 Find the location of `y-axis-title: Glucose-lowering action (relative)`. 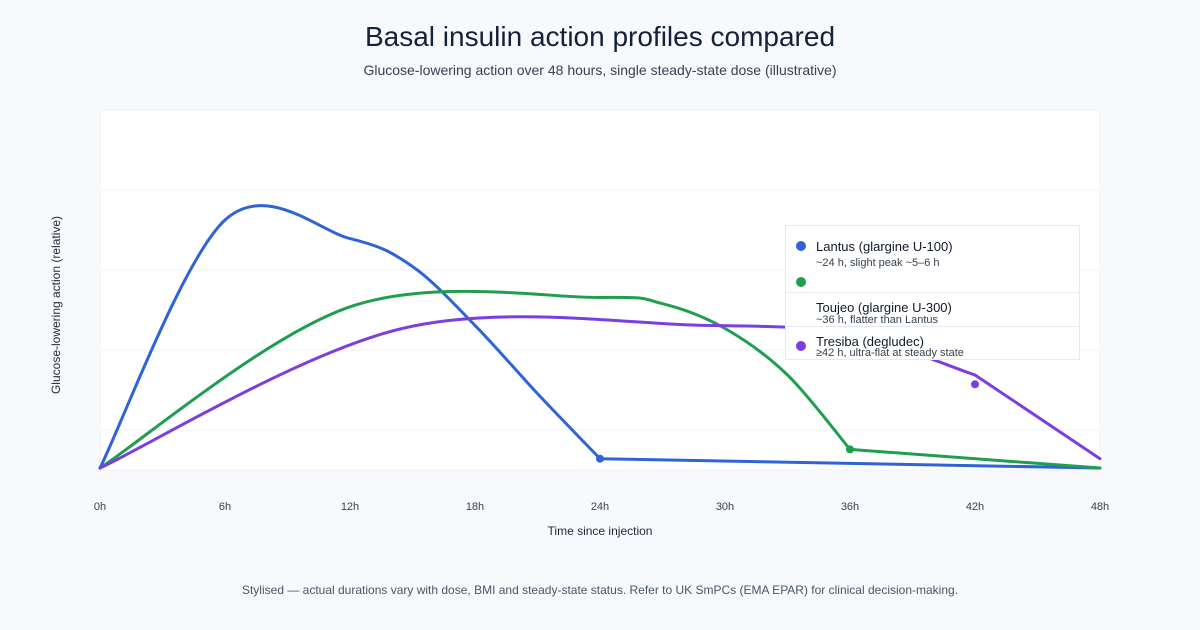

y-axis-title: Glucose-lowering action (relative) is located at coordinates (56, 305).